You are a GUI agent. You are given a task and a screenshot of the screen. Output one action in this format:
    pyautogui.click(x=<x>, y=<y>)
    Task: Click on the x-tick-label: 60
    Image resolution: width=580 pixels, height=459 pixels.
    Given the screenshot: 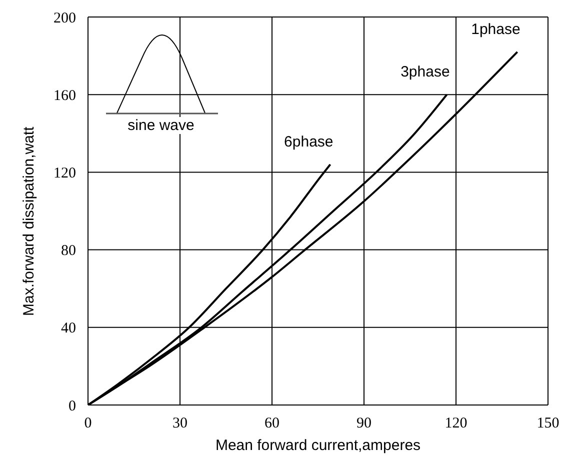 What is the action you would take?
    pyautogui.click(x=272, y=424)
    